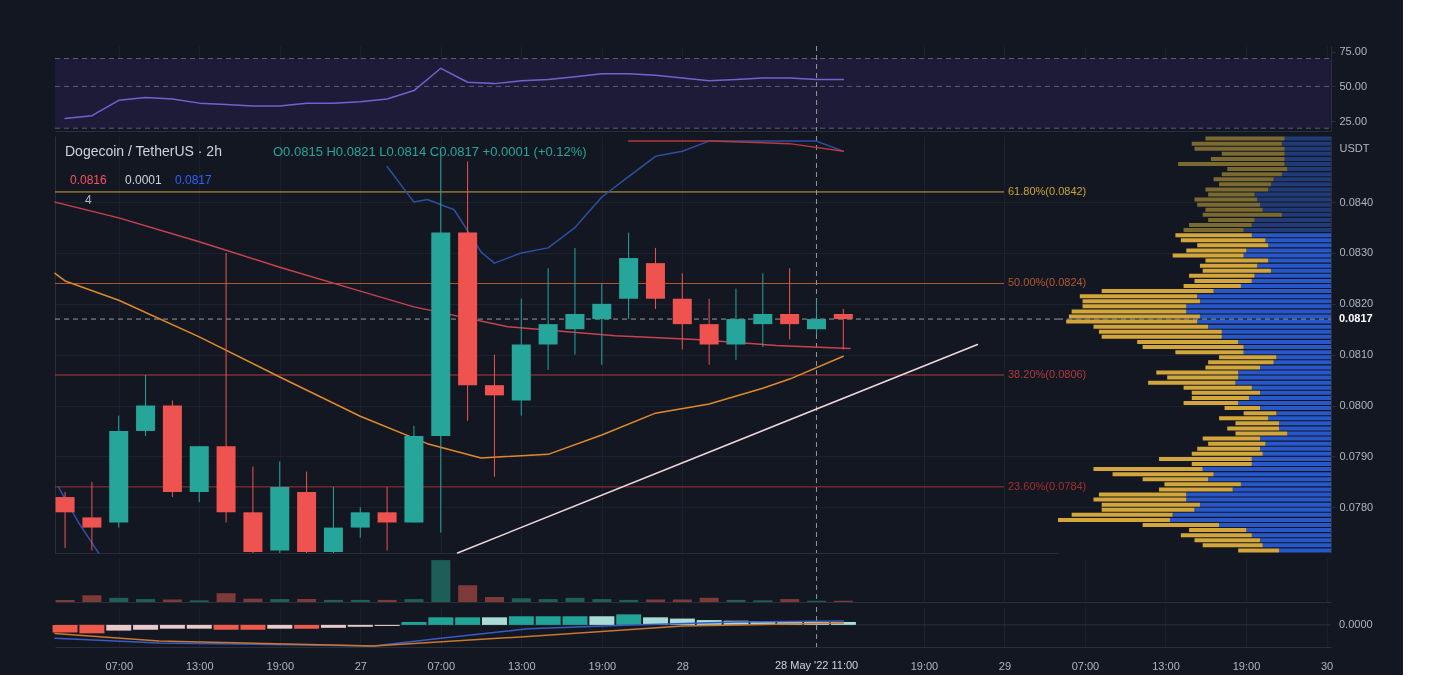  Describe the element at coordinates (144, 180) in the screenshot. I see `annotation: 0.0001` at that location.